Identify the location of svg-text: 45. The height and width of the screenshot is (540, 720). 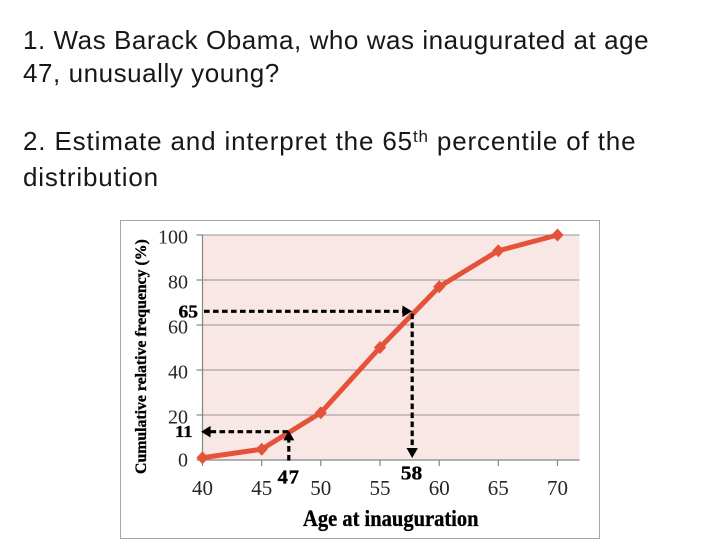
(261, 488).